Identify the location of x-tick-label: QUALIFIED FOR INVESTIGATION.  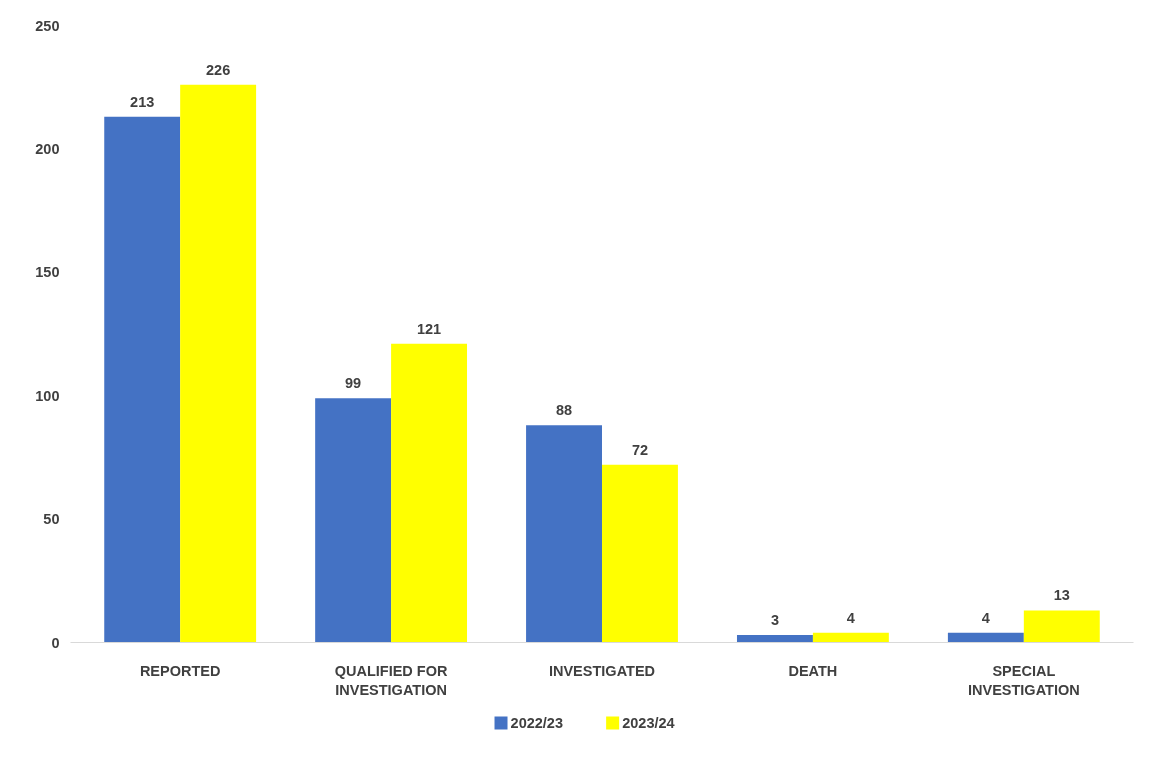
(391, 680).